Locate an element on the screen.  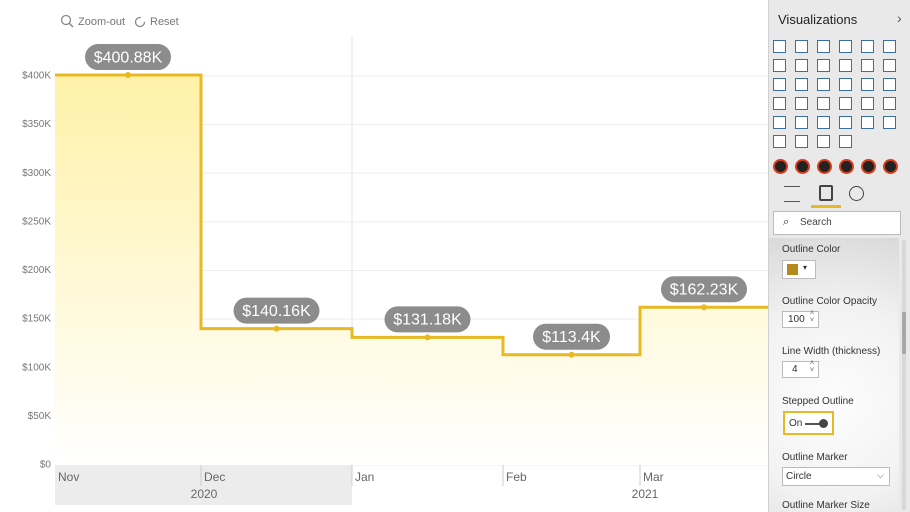
active-tab-underline is located at coordinates (826, 206).